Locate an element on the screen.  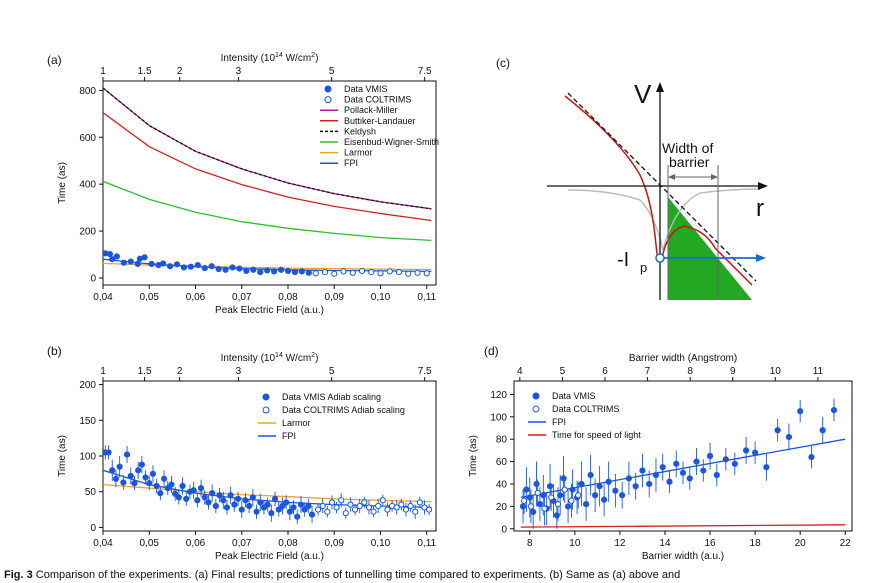
top-tick-label: 2 is located at coordinates (180, 71).